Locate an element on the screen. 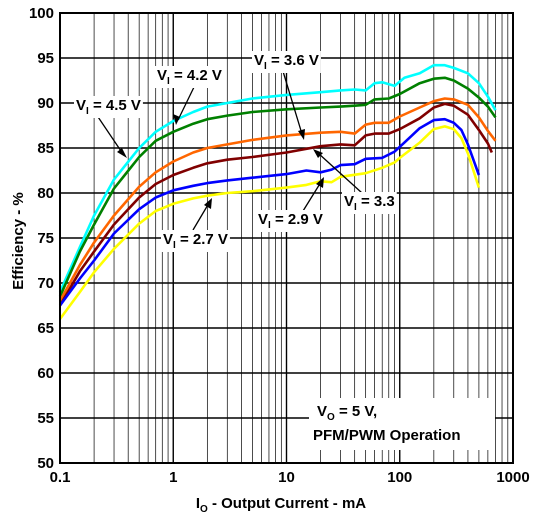 This screenshot has width=537, height=514. annotation-vi-3-3: VI = 3.3 is located at coordinates (355, 181).